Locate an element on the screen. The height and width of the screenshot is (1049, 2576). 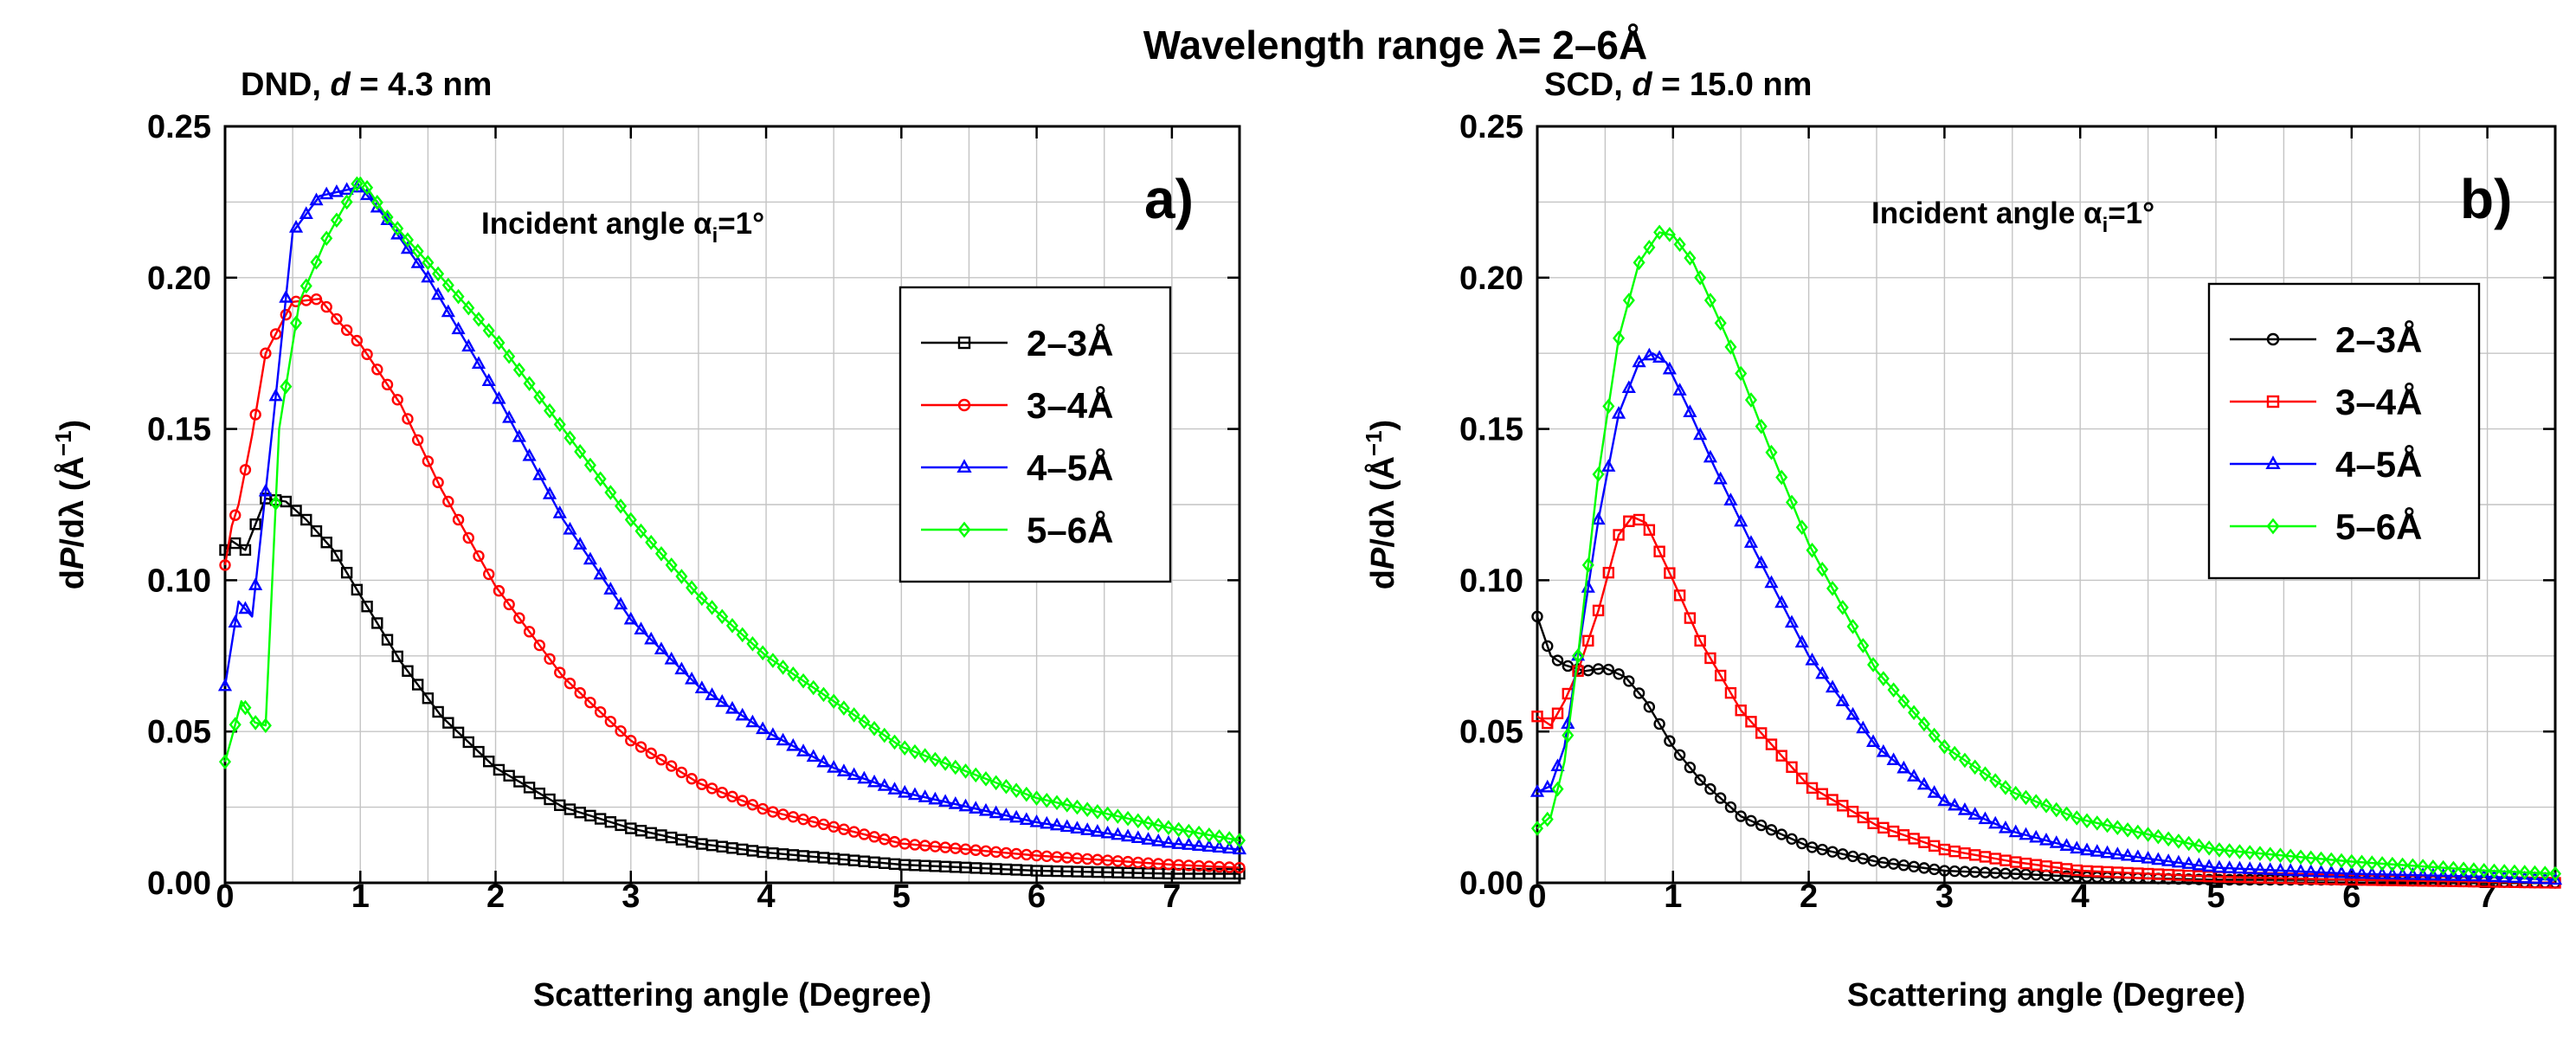
legend-label: 2–3Å is located at coordinates (2378, 339).